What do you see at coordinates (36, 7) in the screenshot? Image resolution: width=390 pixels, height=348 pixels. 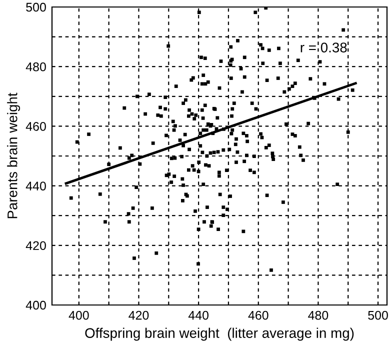 I see `y-tick-label: 500` at bounding box center [36, 7].